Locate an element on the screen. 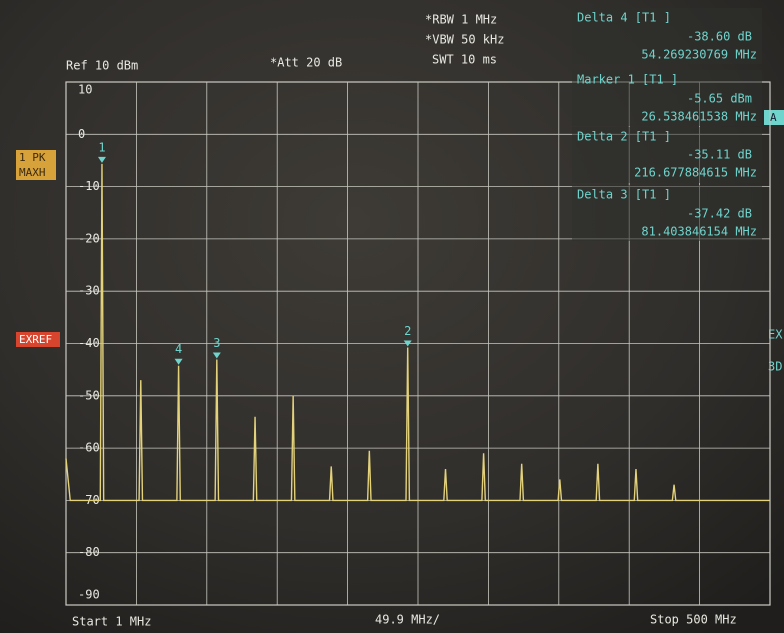 The width and height of the screenshot is (784, 633). vbw: *VBW 50 kHz is located at coordinates (464, 40).